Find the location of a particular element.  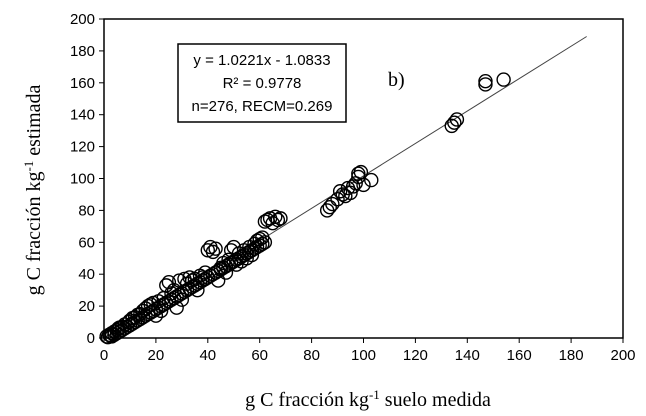

equation-box-border is located at coordinates (262, 83).